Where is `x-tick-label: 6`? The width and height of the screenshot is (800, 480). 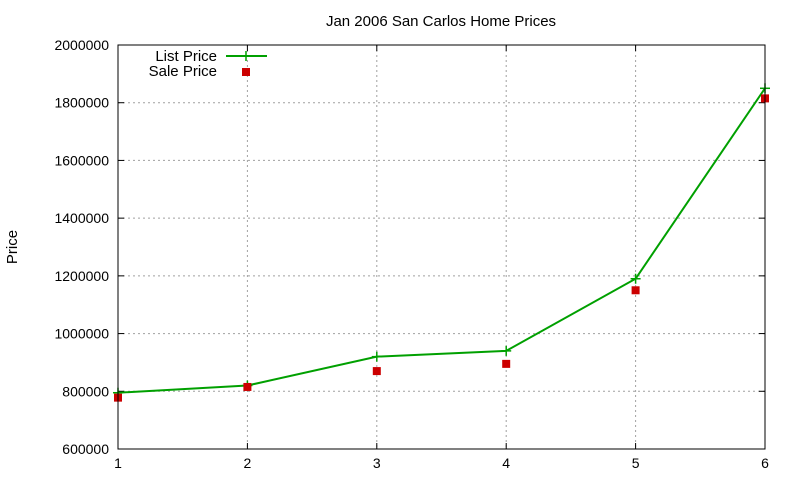 x-tick-label: 6 is located at coordinates (765, 463).